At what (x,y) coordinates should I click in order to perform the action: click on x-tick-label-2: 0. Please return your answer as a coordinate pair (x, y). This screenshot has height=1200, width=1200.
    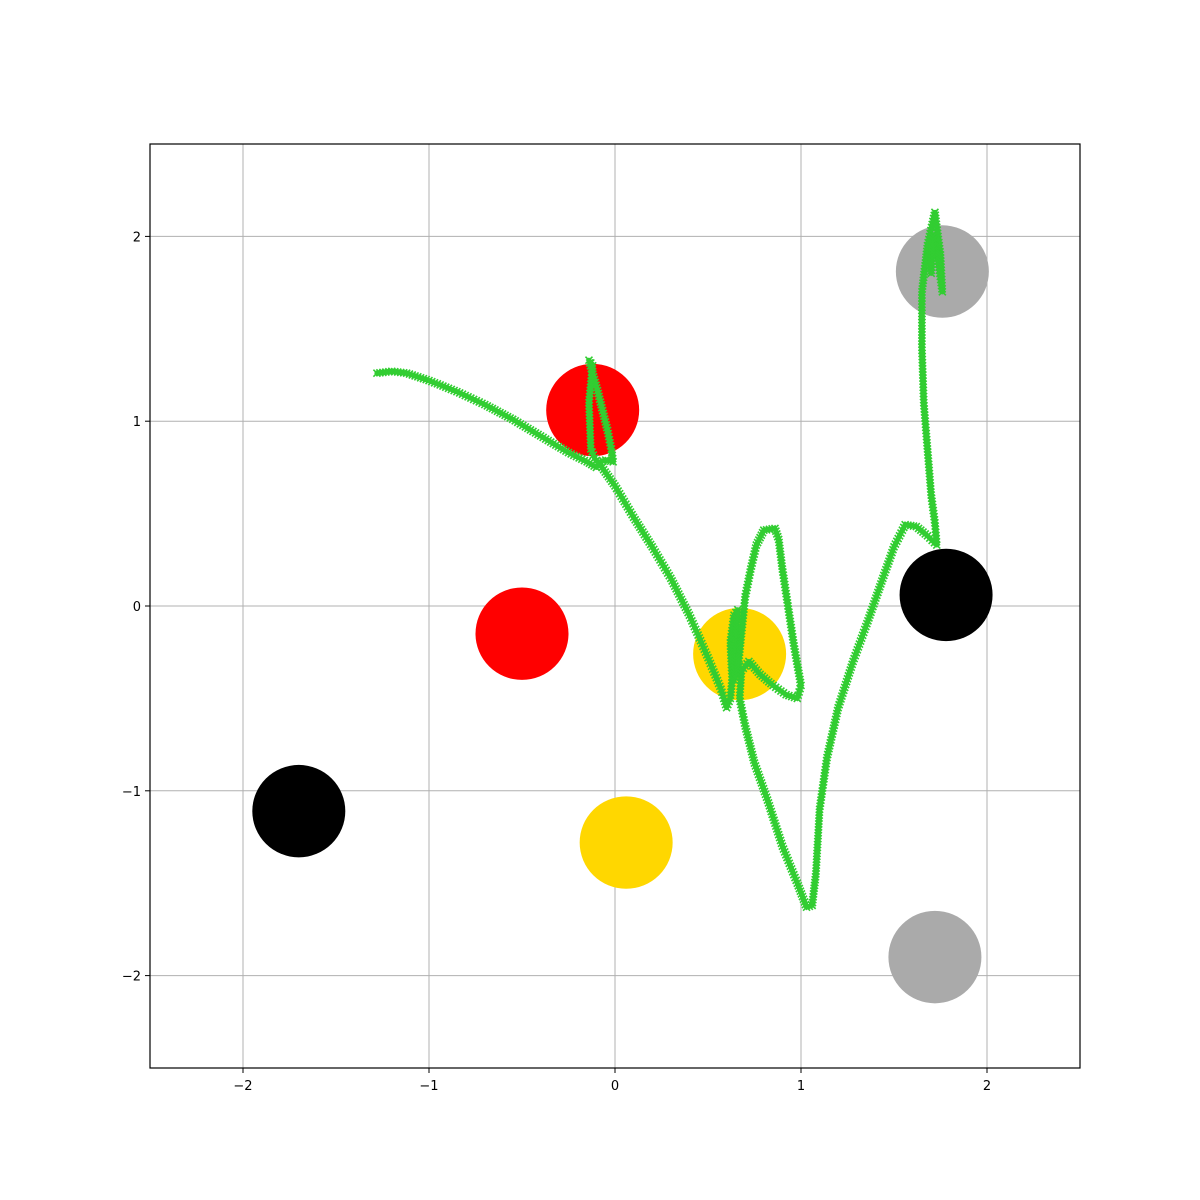
    Looking at the image, I should click on (615, 1086).